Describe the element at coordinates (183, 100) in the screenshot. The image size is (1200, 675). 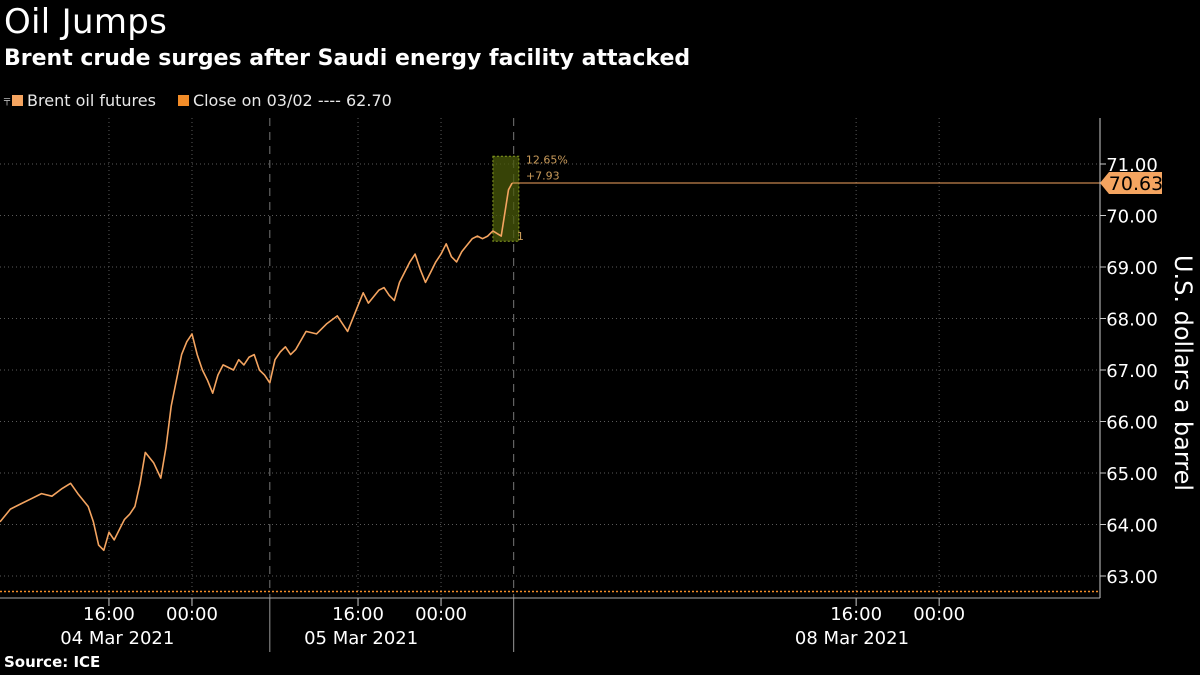
I see `legend-swatch-close` at that location.